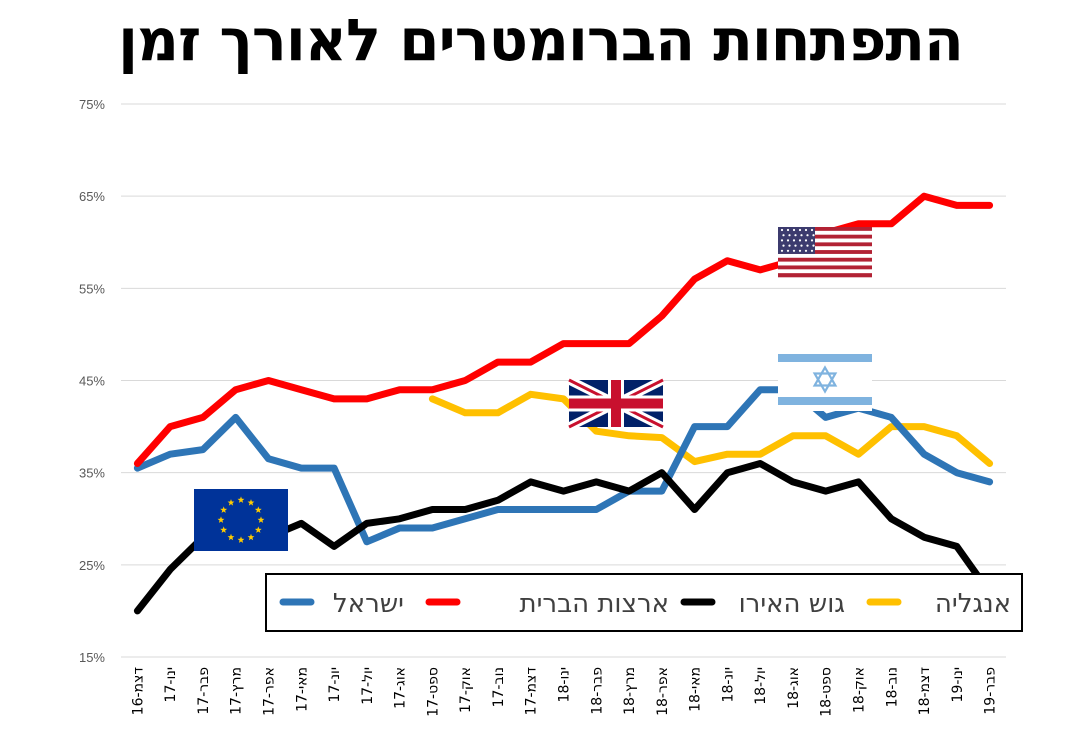  I want to click on y-tick-label: 65%, so click(92, 196).